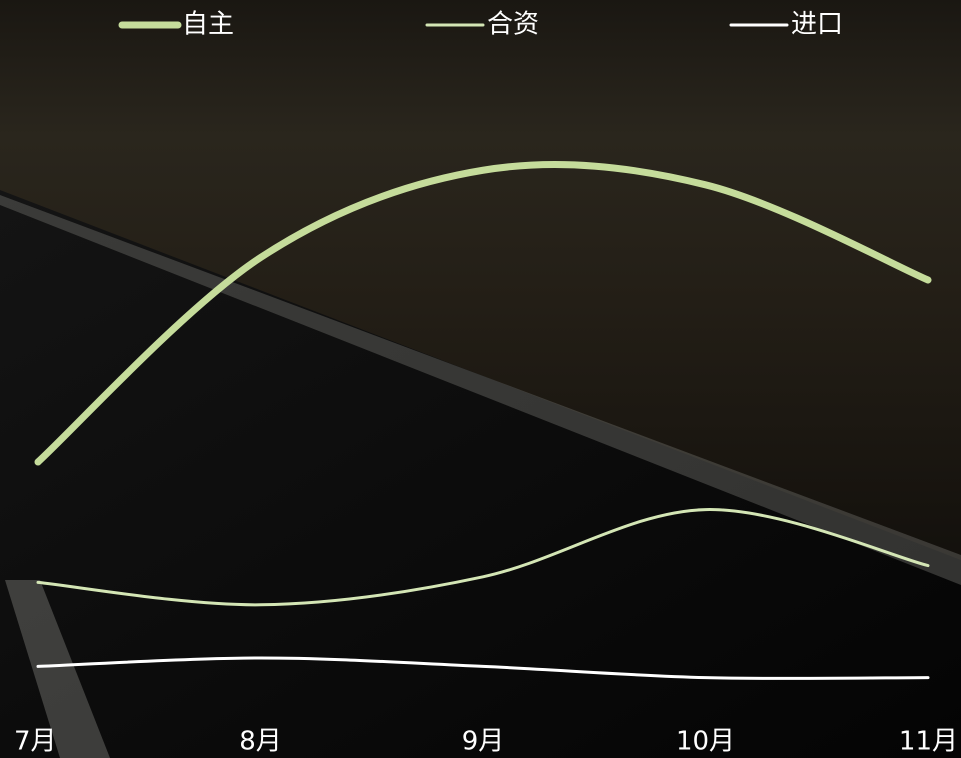  I want to click on legend-label: 进口, so click(817, 25).